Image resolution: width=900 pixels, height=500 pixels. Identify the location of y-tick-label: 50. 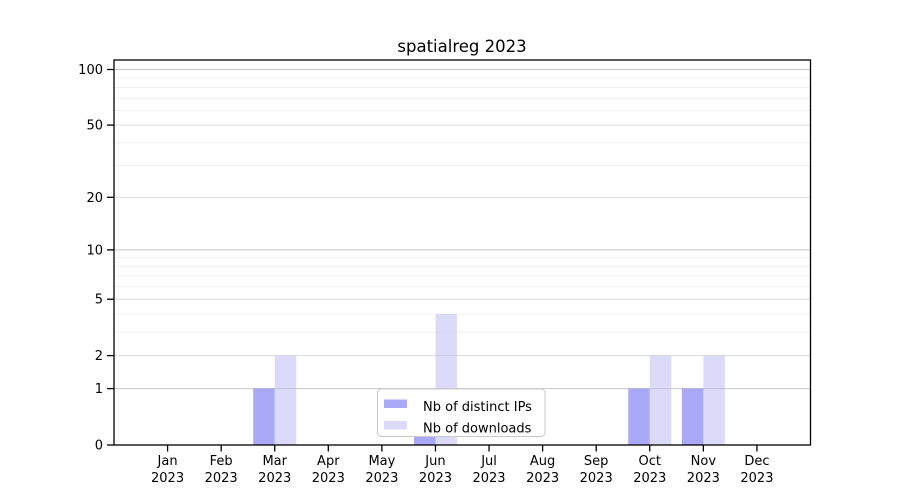
(94, 126).